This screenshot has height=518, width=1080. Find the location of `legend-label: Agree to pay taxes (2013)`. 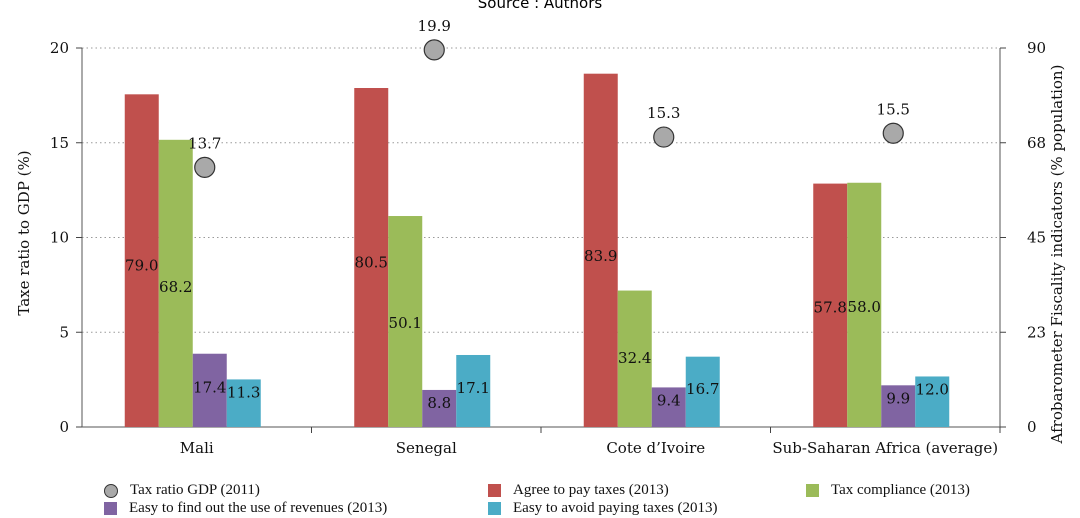

legend-label: Agree to pay taxes (2013) is located at coordinates (591, 490).